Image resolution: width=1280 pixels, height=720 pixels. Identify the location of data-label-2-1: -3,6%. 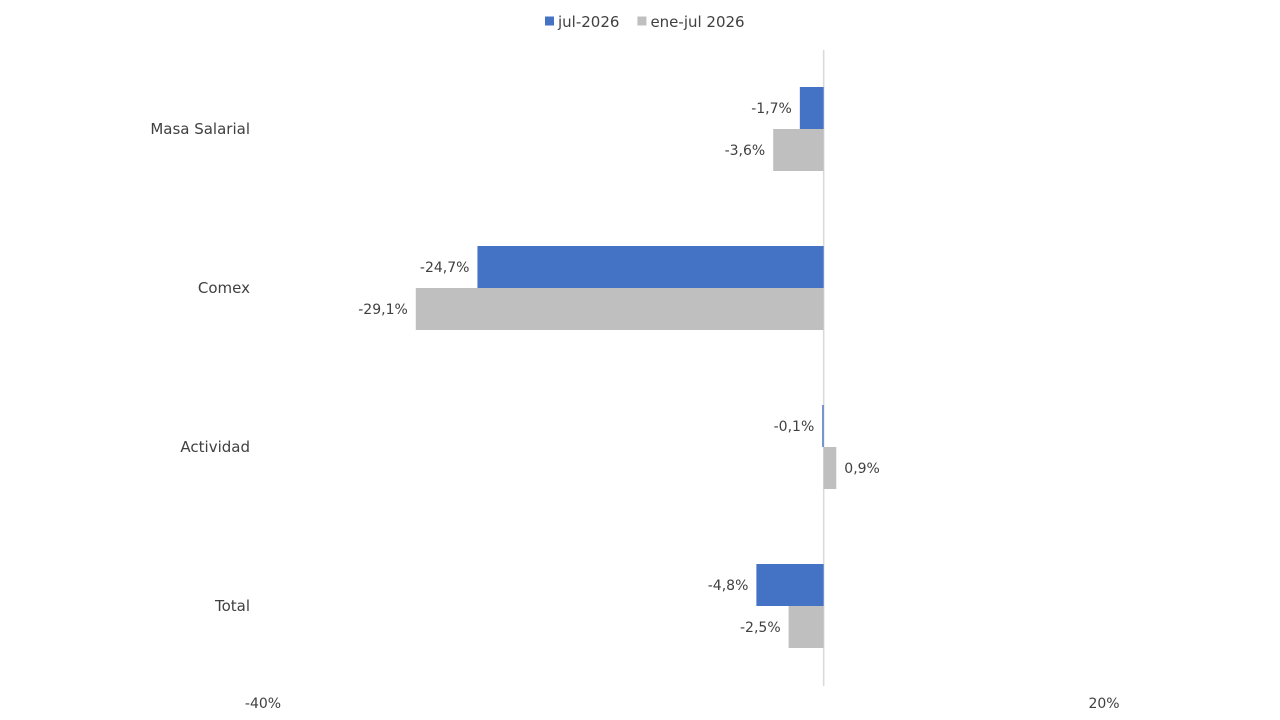
(745, 151).